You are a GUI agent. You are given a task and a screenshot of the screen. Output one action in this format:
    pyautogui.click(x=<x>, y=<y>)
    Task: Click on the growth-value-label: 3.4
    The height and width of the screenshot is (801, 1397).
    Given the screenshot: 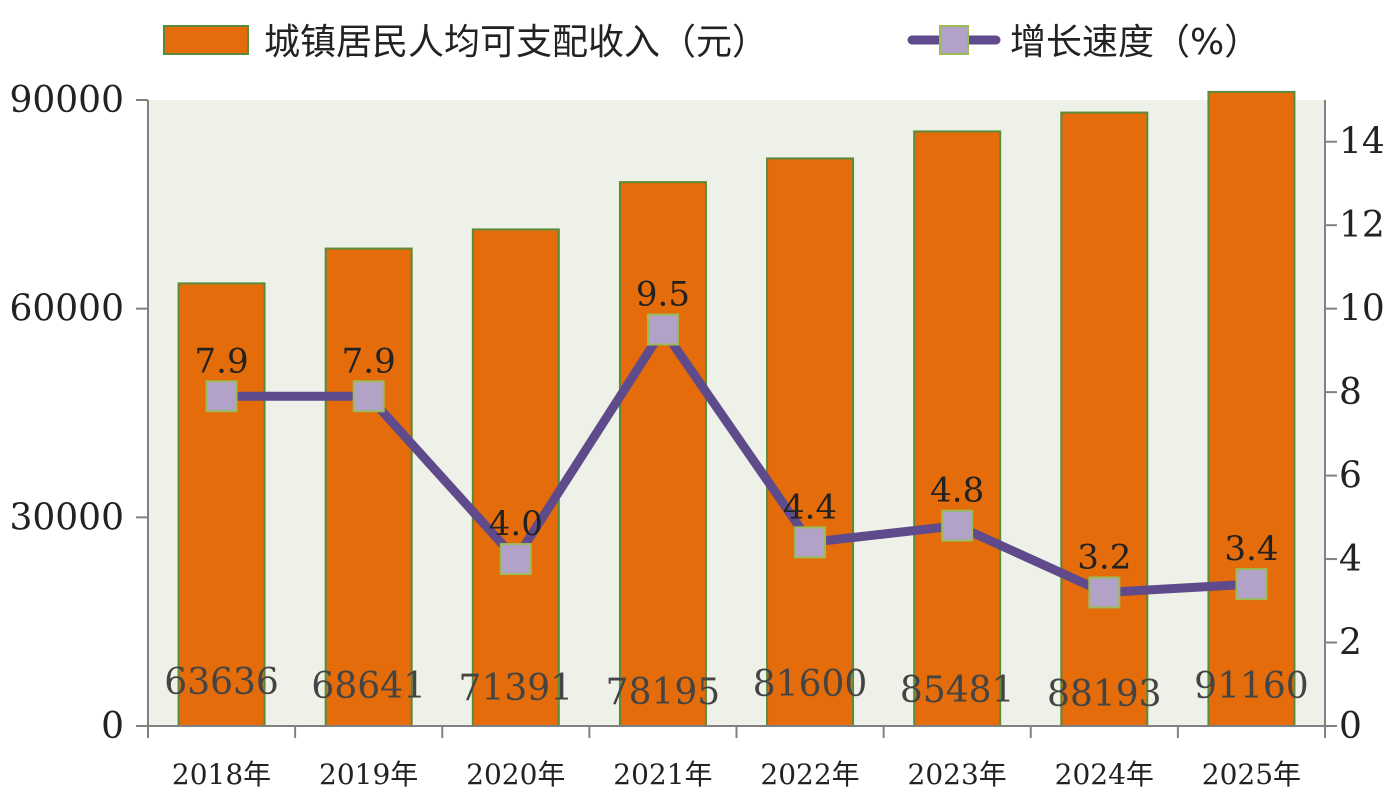 What is the action you would take?
    pyautogui.click(x=1251, y=549)
    